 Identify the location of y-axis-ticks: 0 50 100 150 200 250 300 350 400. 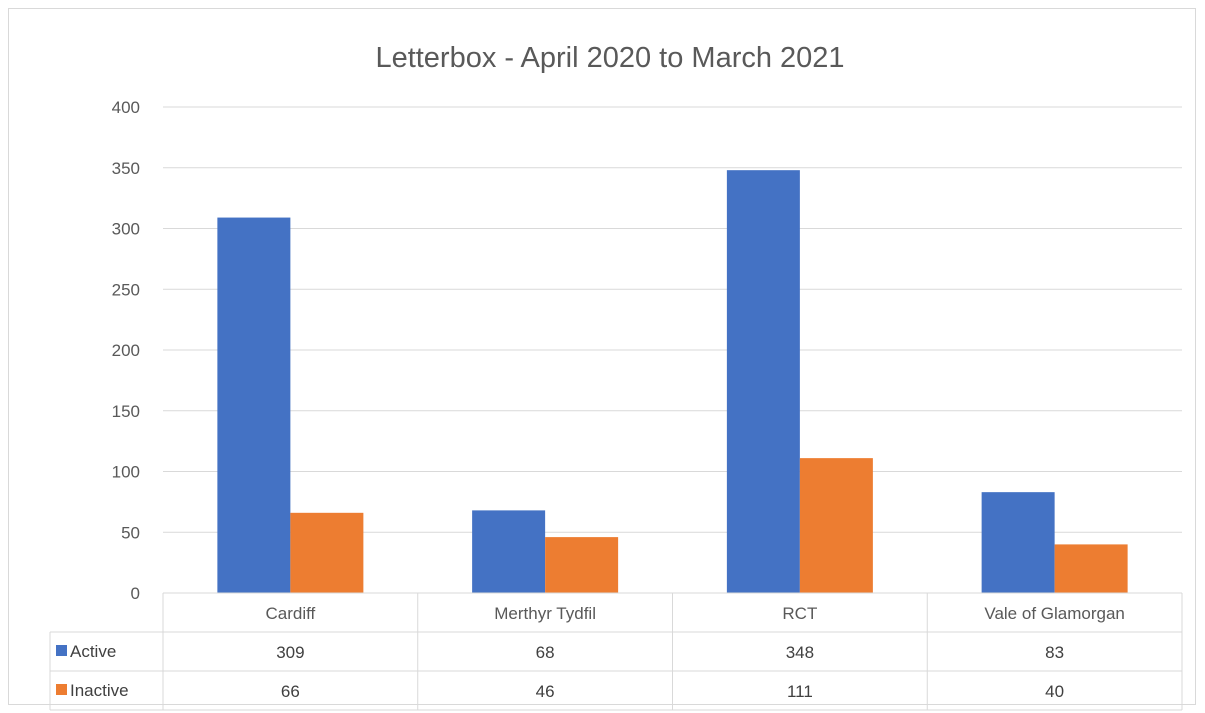
(126, 350).